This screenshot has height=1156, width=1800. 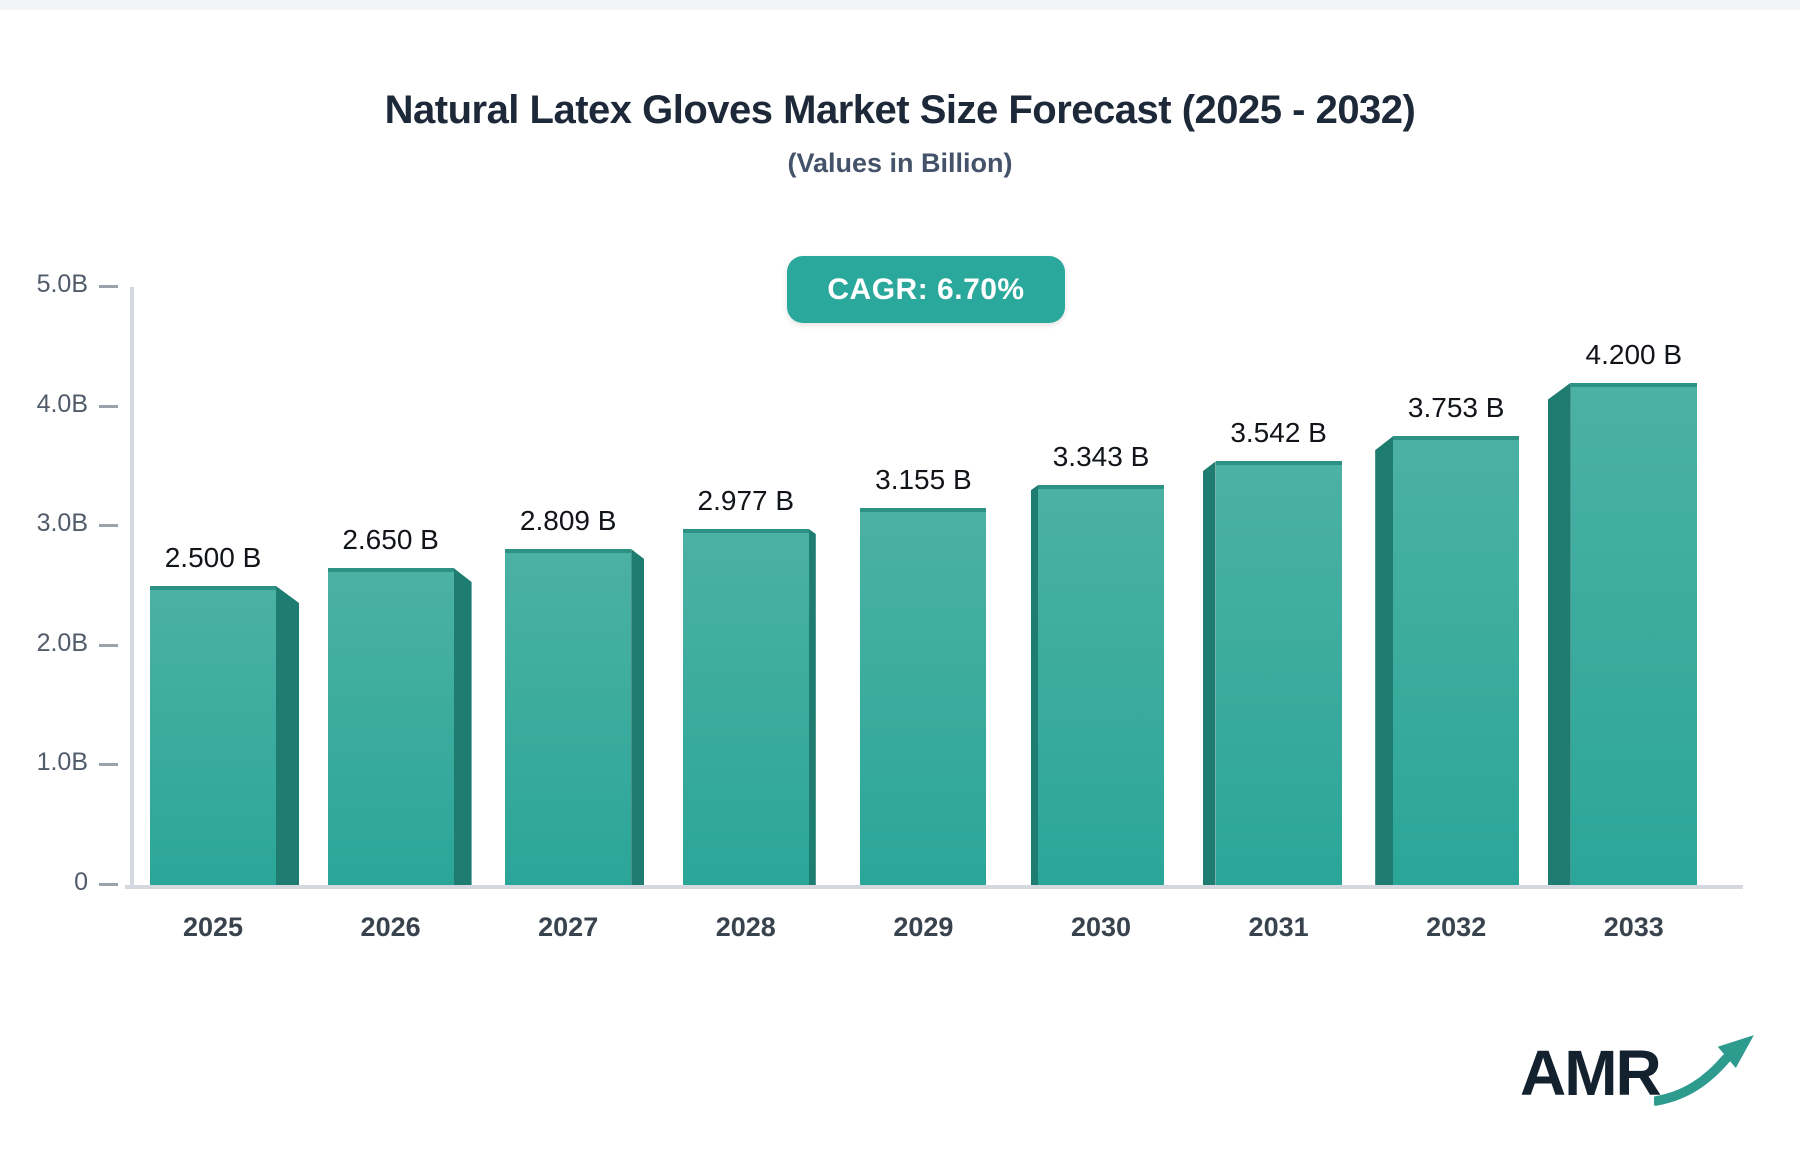 I want to click on x-axis-category-label: 2032, so click(x=1456, y=927).